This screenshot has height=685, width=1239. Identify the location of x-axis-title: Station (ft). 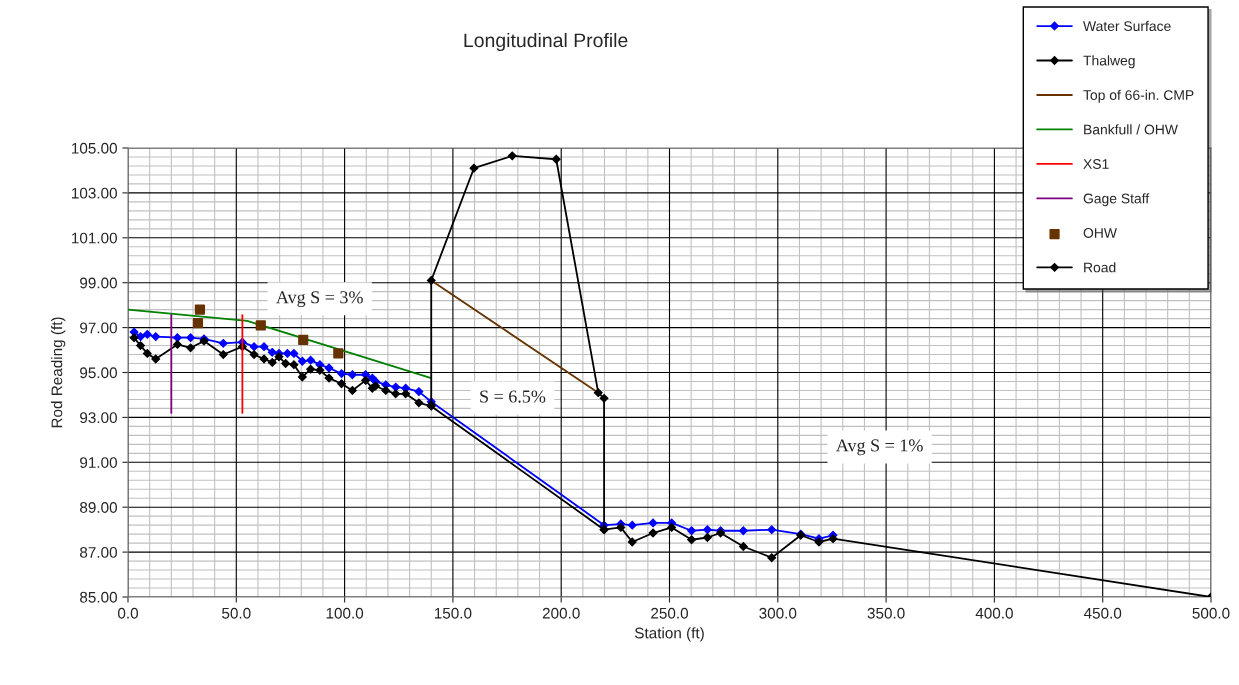
(669, 634).